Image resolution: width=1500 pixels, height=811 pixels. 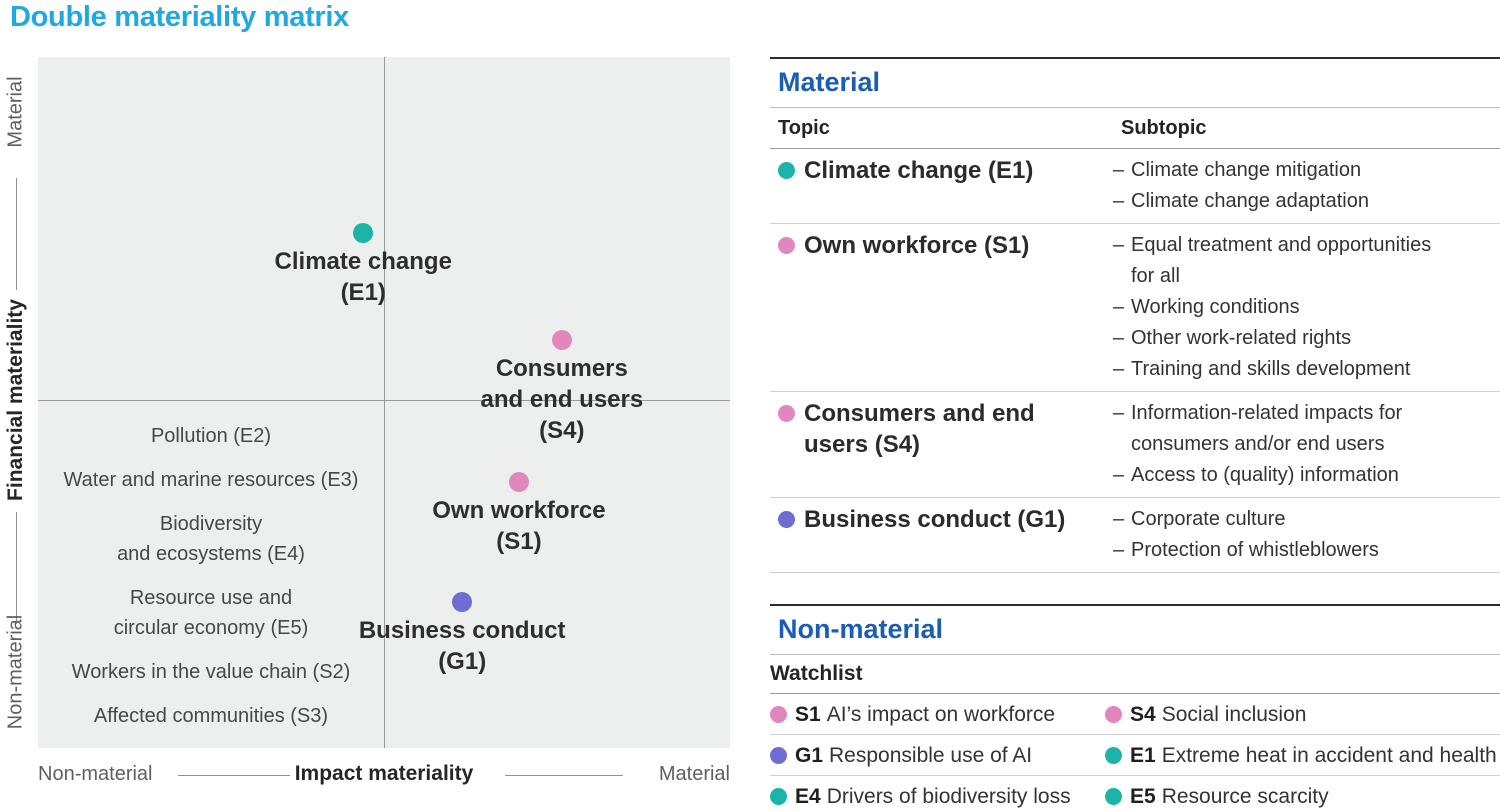 What do you see at coordinates (1218, 714) in the screenshot?
I see `watchlist-text: S4 Social inclusion` at bounding box center [1218, 714].